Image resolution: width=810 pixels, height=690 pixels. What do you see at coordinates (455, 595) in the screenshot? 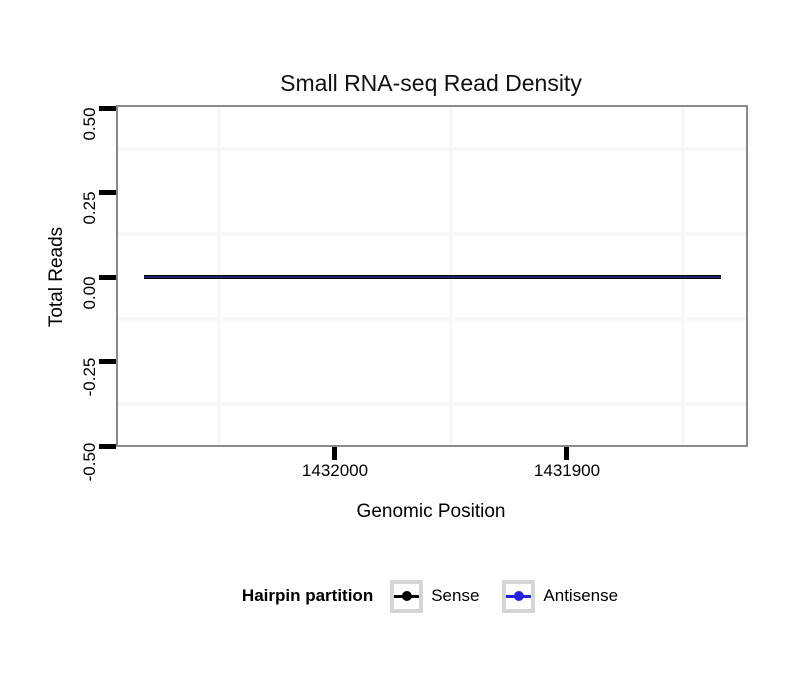
I see `legend-label-sense: Sense` at bounding box center [455, 595].